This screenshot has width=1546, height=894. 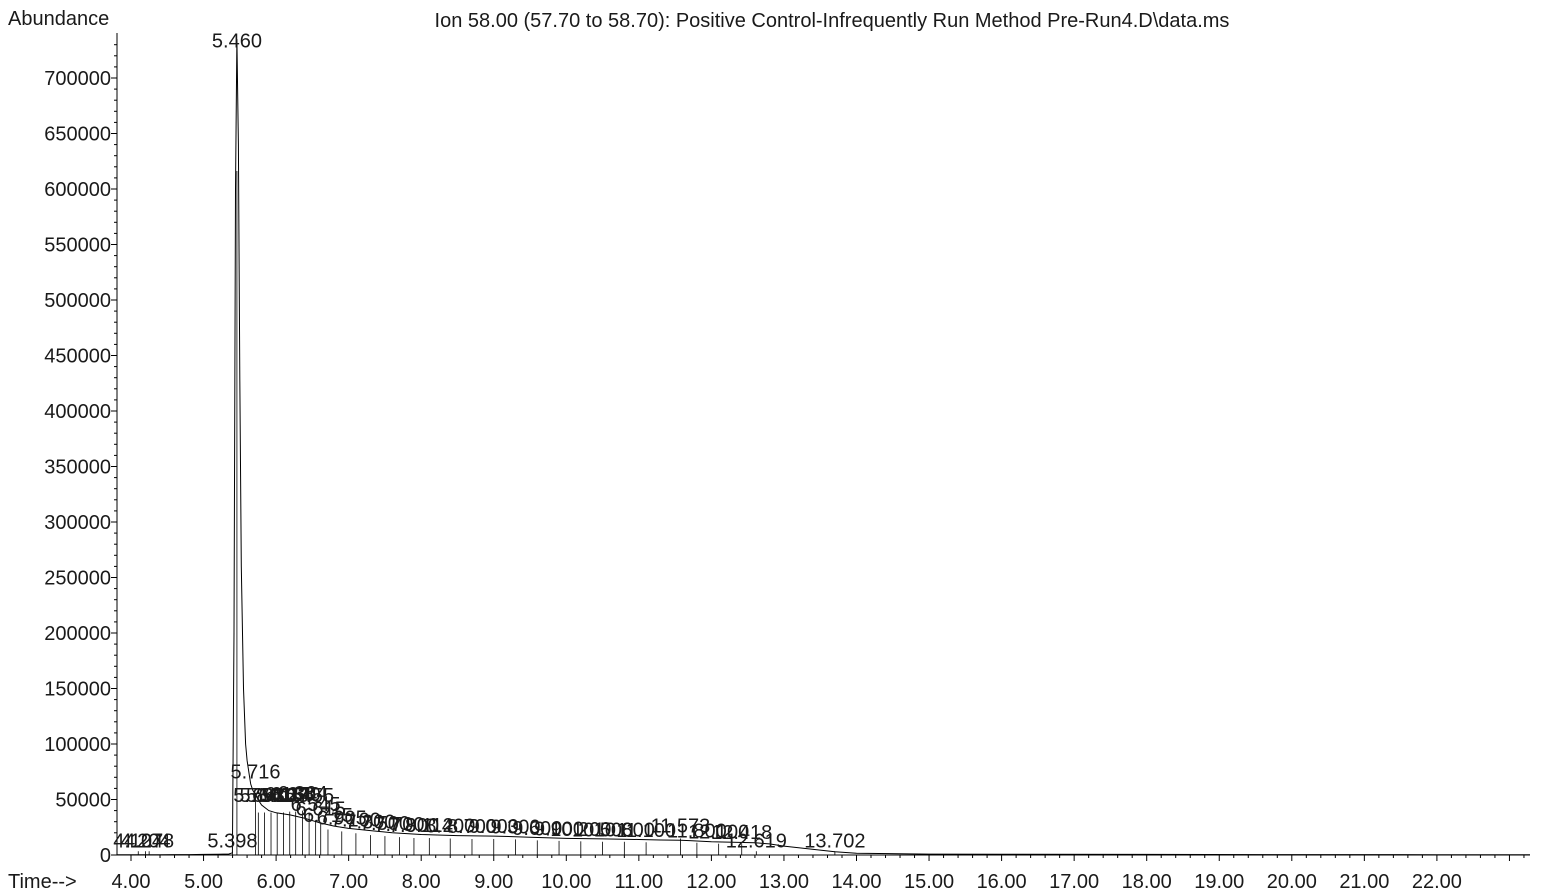 What do you see at coordinates (328, 816) in the screenshot?
I see `peak-label: 6.715` at bounding box center [328, 816].